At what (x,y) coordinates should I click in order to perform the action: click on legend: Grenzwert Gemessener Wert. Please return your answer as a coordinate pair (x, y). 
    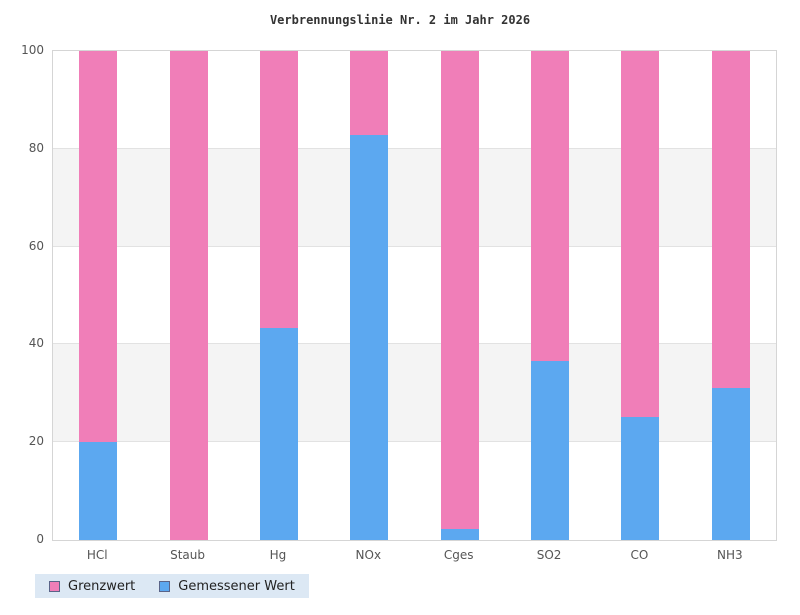
    Looking at the image, I should click on (172, 586).